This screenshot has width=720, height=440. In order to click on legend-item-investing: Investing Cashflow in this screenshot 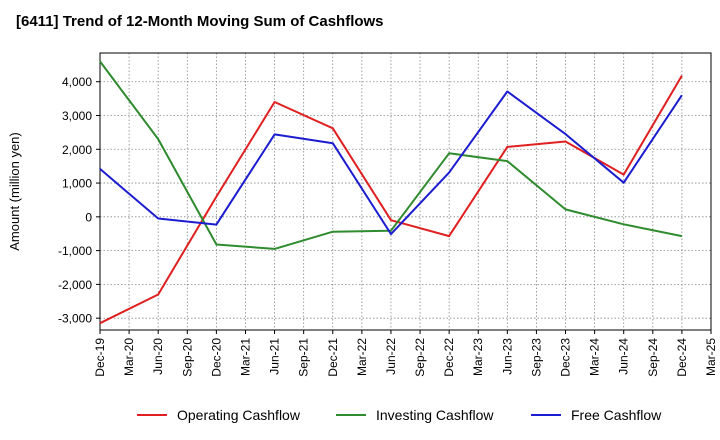, I will do `click(415, 415)`.